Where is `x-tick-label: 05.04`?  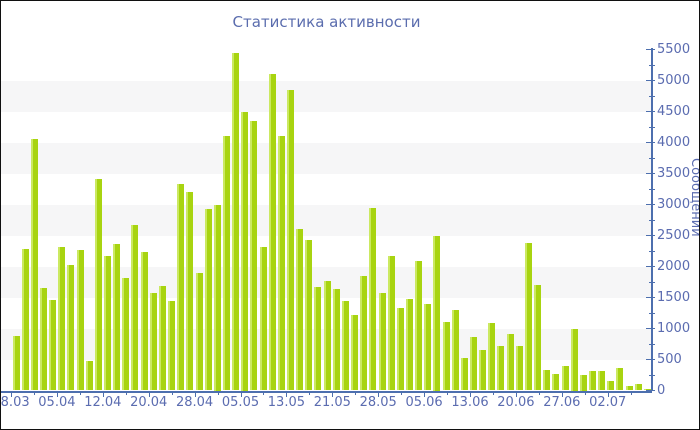
x-tick-label: 05.04 is located at coordinates (57, 402).